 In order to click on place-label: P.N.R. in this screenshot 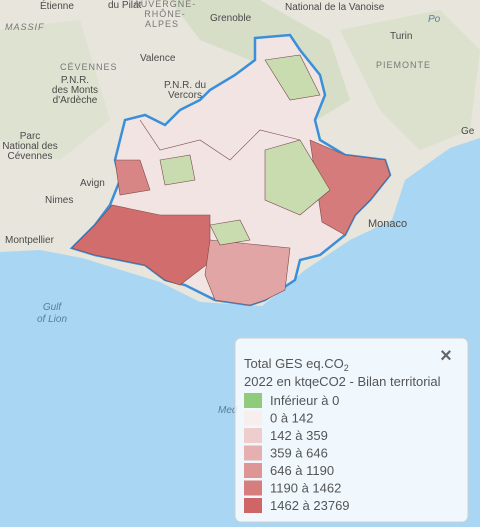, I will do `click(75, 80)`.